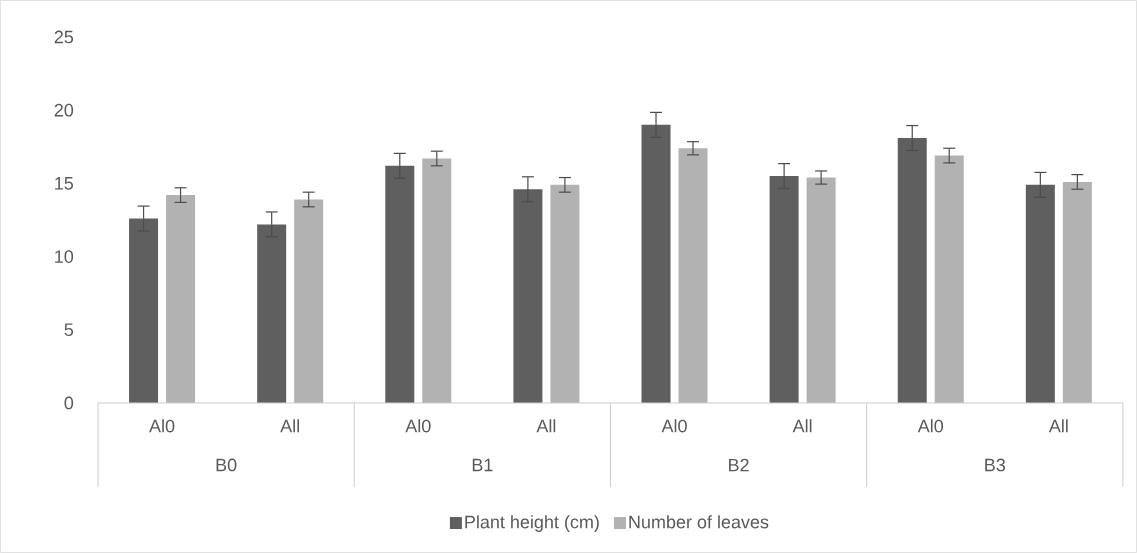 This screenshot has height=553, width=1137. What do you see at coordinates (699, 522) in the screenshot?
I see `legend-label: Number of leaves` at bounding box center [699, 522].